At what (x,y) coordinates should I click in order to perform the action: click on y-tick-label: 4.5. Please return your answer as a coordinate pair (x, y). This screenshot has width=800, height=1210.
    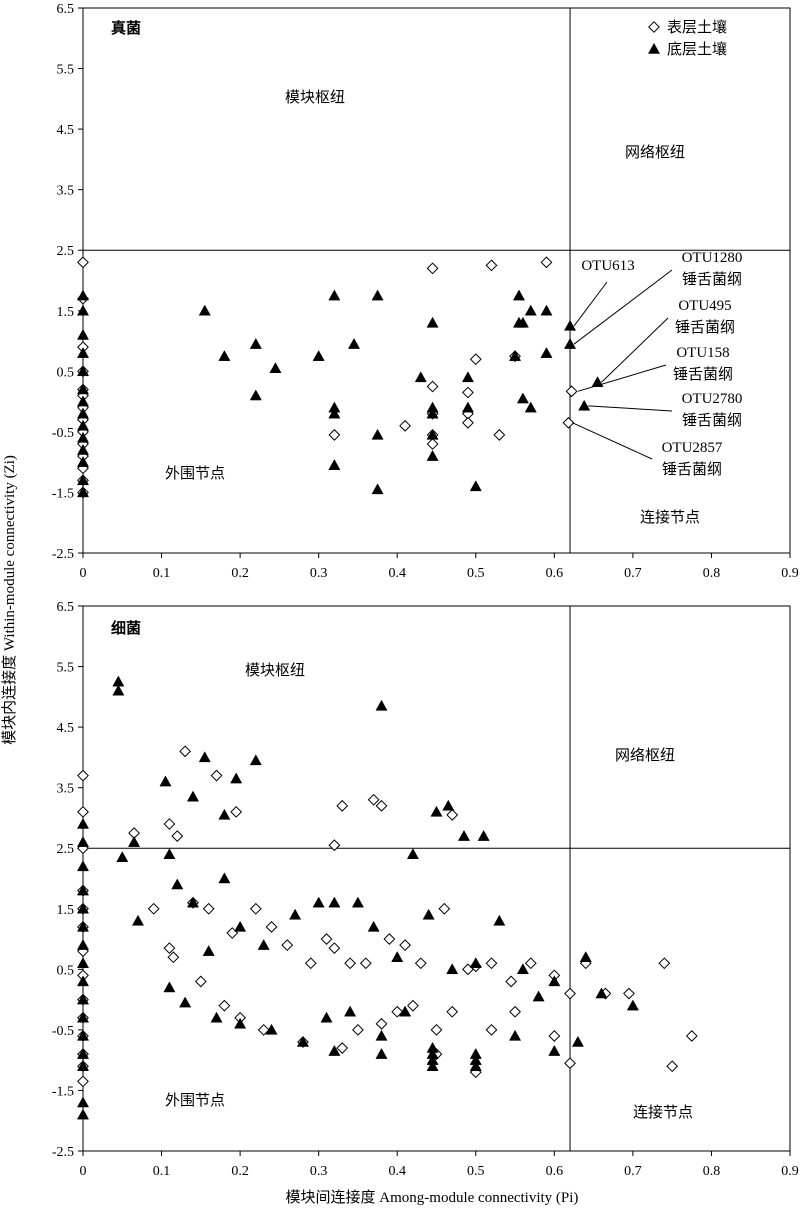
    Looking at the image, I should click on (66, 130).